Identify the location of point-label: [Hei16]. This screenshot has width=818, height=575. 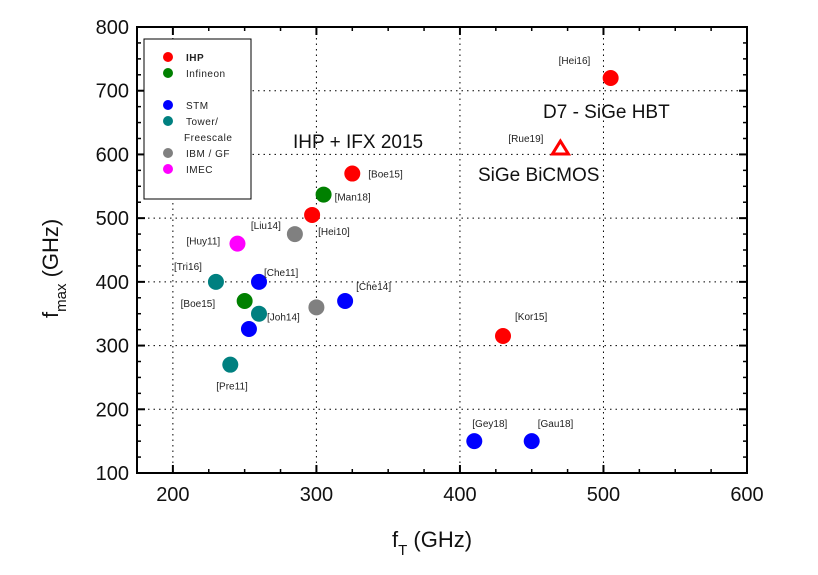
(575, 61).